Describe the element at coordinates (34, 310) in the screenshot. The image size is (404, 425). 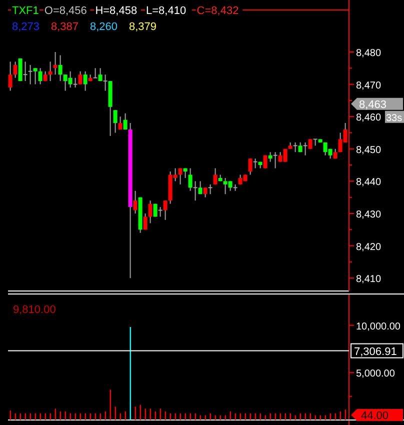
I see `annotation: 9,810.00` at that location.